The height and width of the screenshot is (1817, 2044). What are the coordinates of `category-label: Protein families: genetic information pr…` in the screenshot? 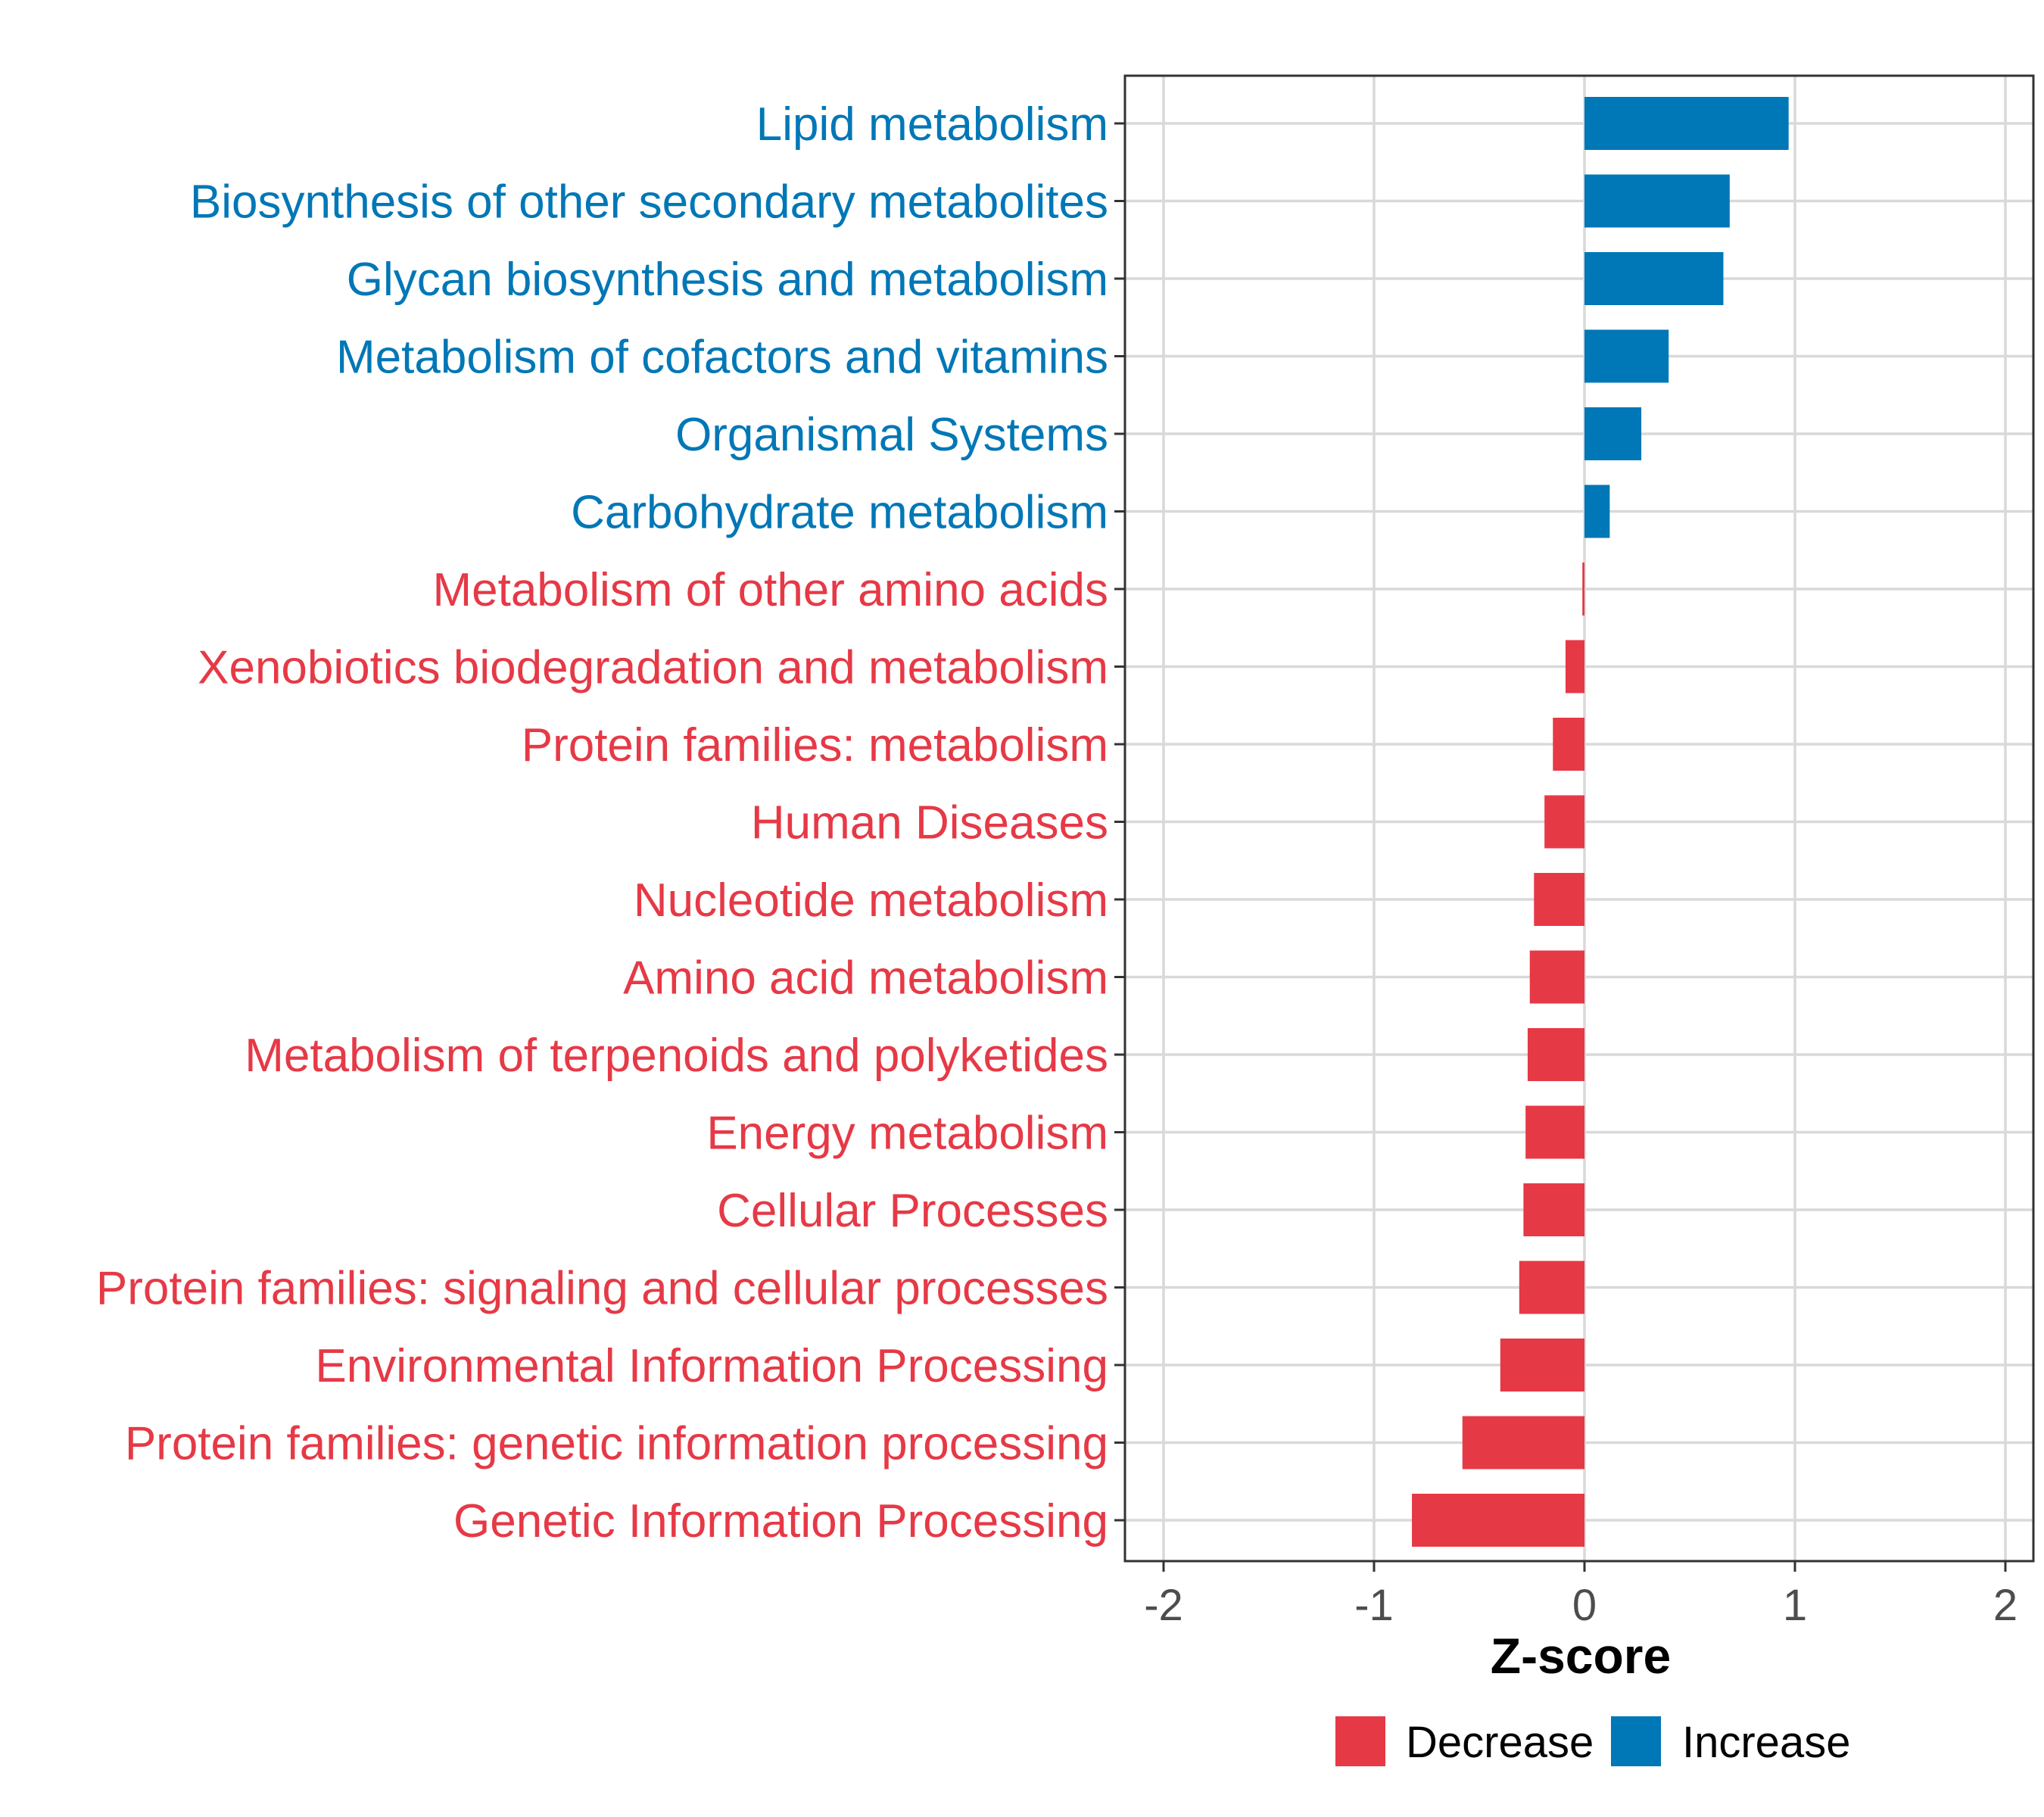 It's located at (616, 1444).